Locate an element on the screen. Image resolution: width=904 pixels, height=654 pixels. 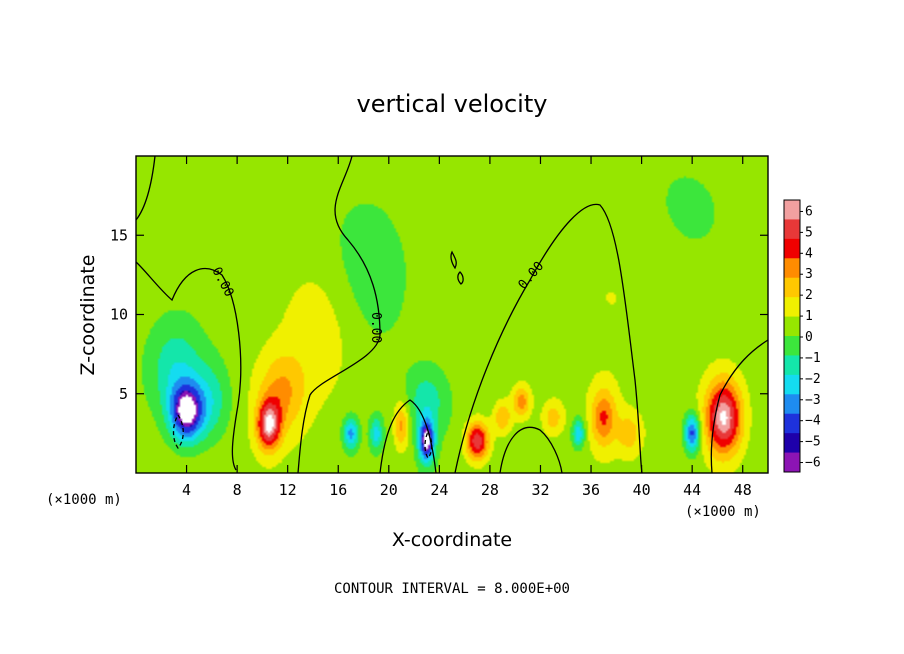
x-tick-label: 20 is located at coordinates (389, 490).